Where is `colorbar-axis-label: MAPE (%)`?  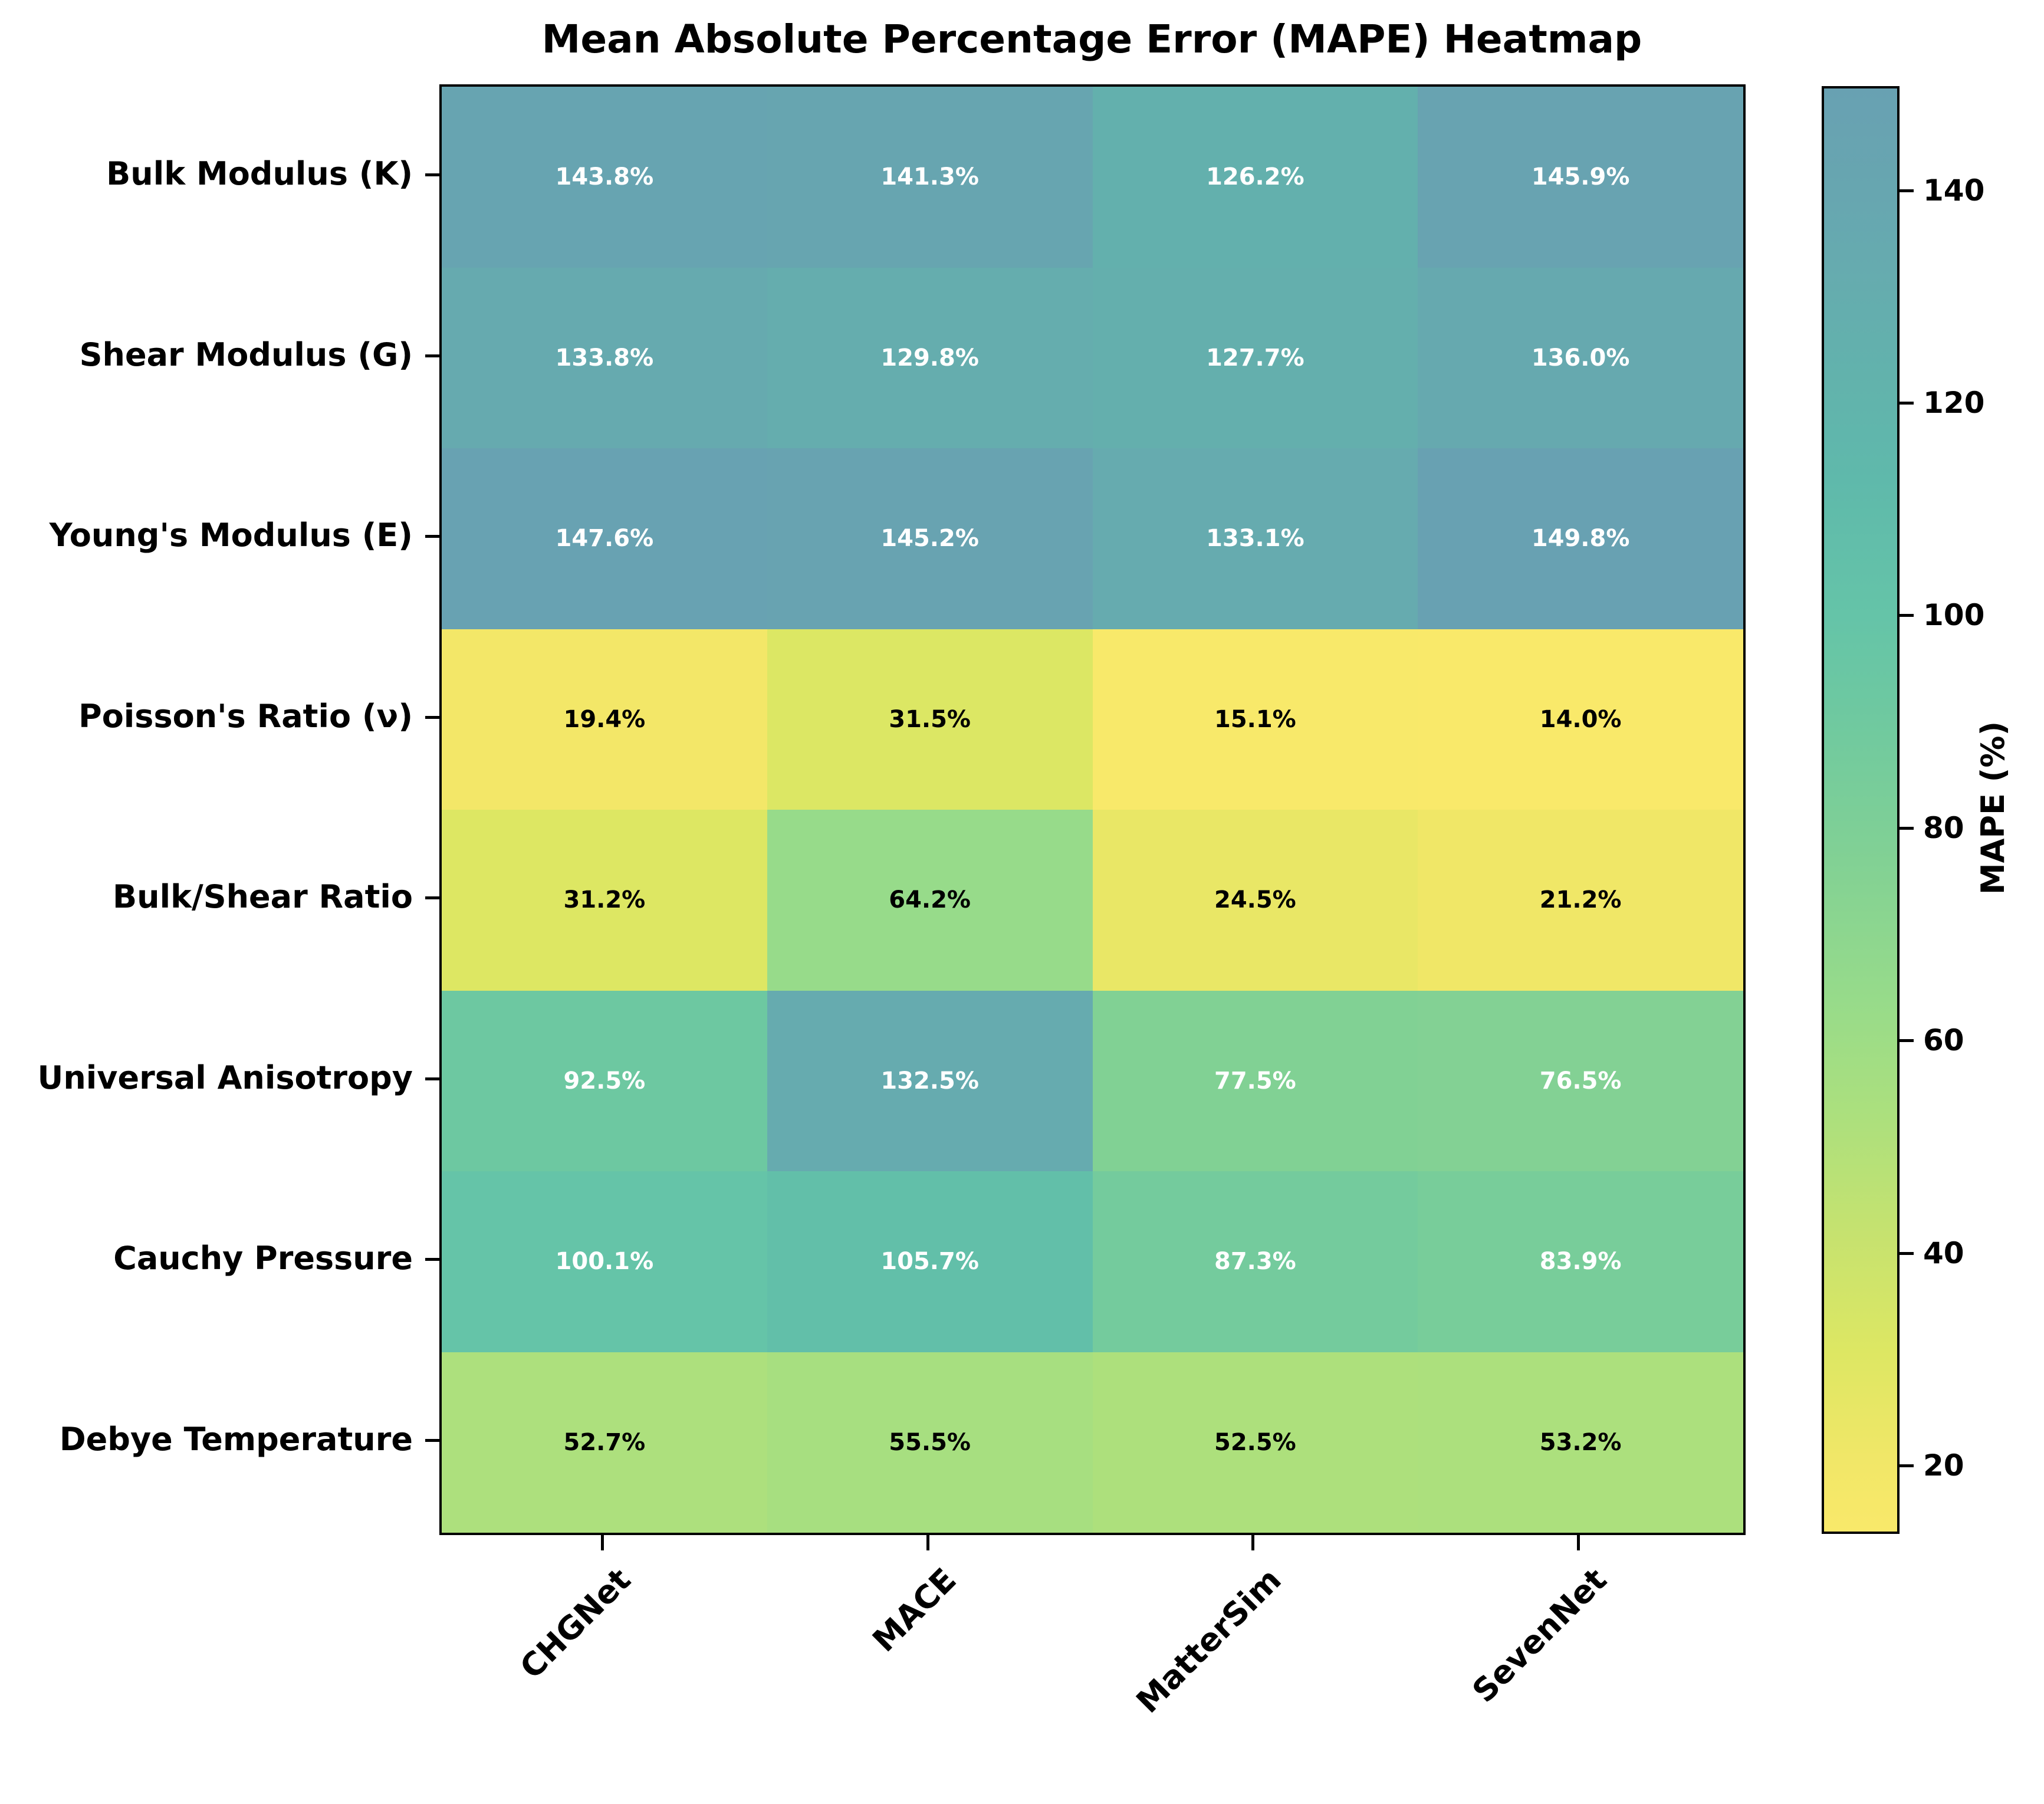 colorbar-axis-label: MAPE (%) is located at coordinates (1993, 808).